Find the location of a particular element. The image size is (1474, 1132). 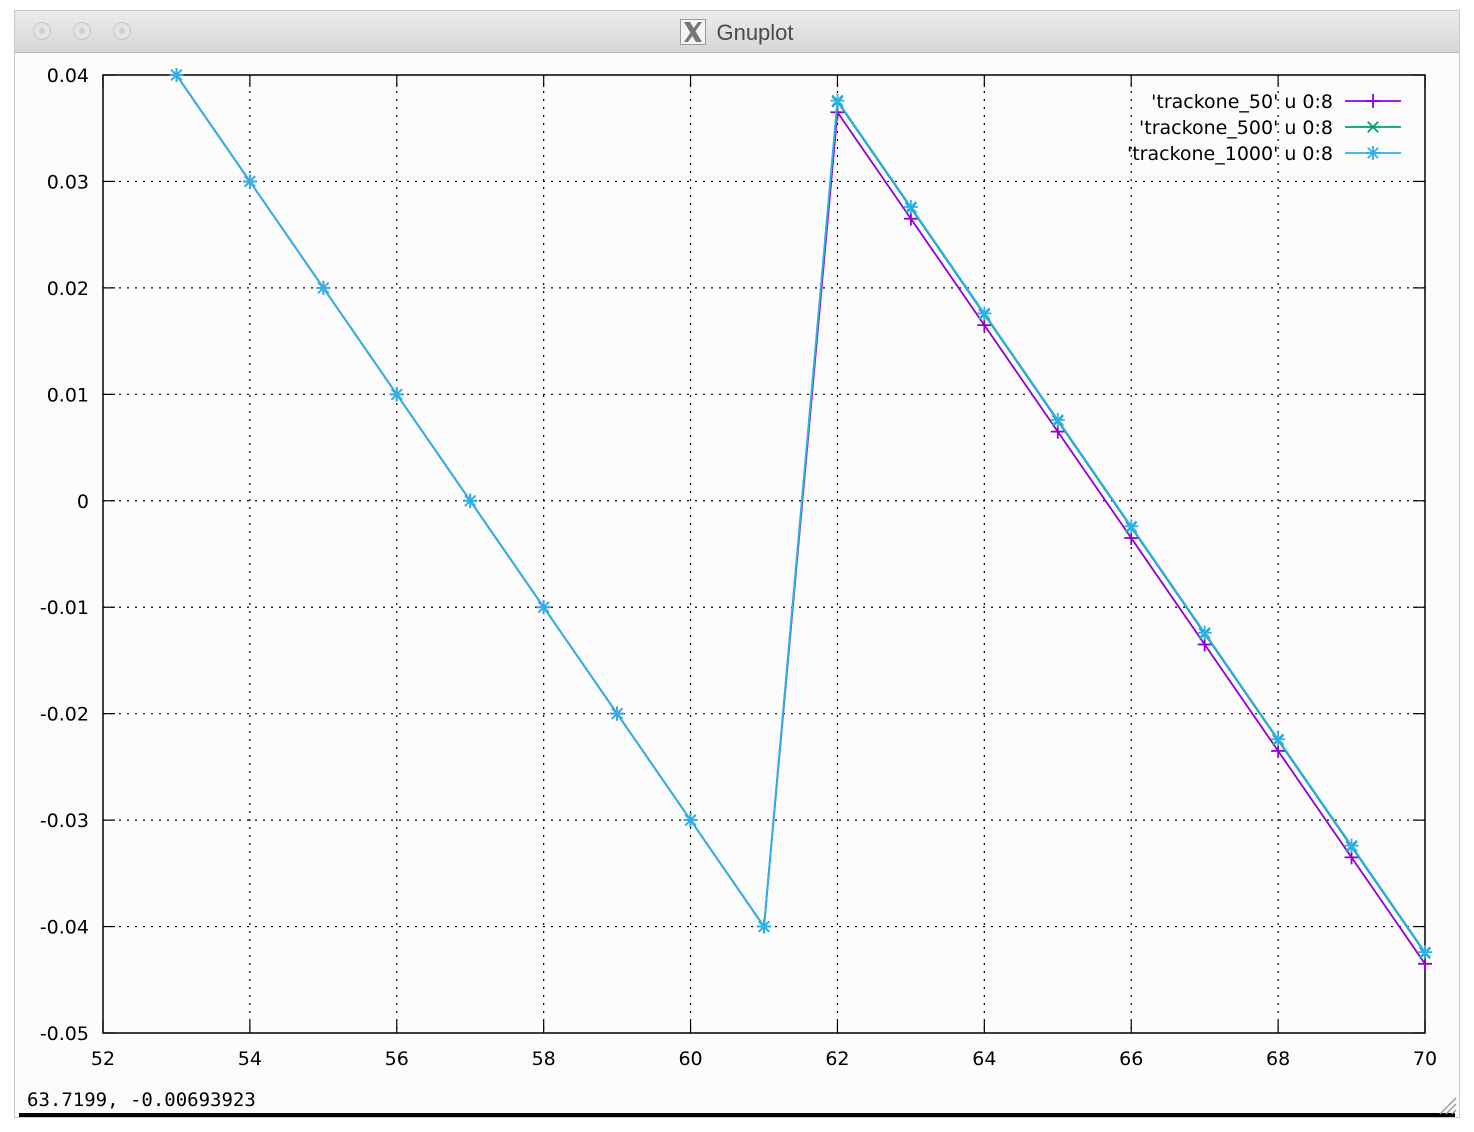

y-tick-label: 0.01 is located at coordinates (68, 395).